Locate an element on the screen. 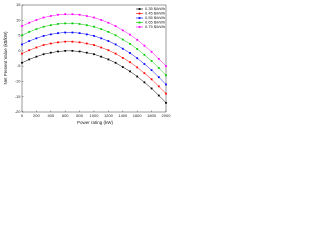 The height and width of the screenshot is (240, 320). legend-label: 0.45 $/kWh is located at coordinates (155, 13).